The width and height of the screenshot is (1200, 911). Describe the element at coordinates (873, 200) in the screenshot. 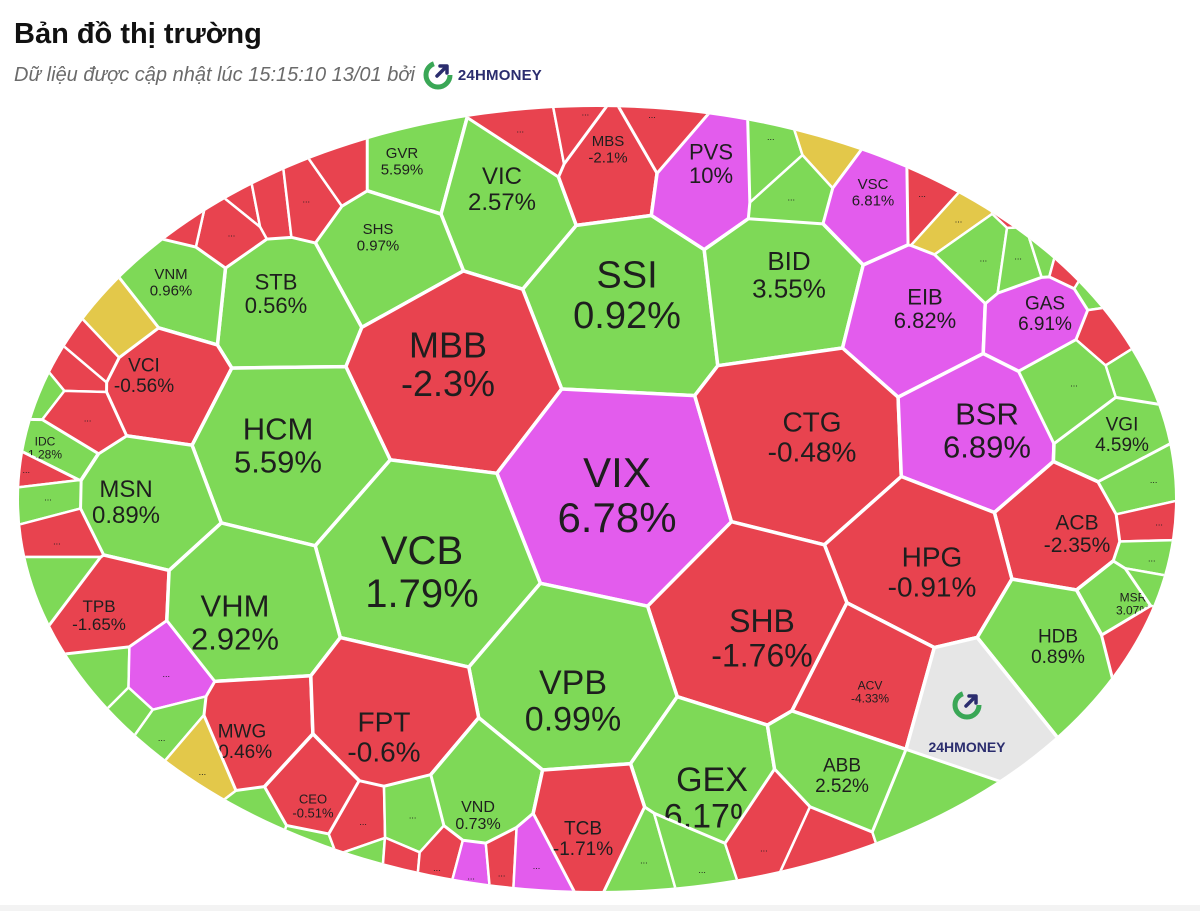

I see `ticker-change: 6.81%` at that location.